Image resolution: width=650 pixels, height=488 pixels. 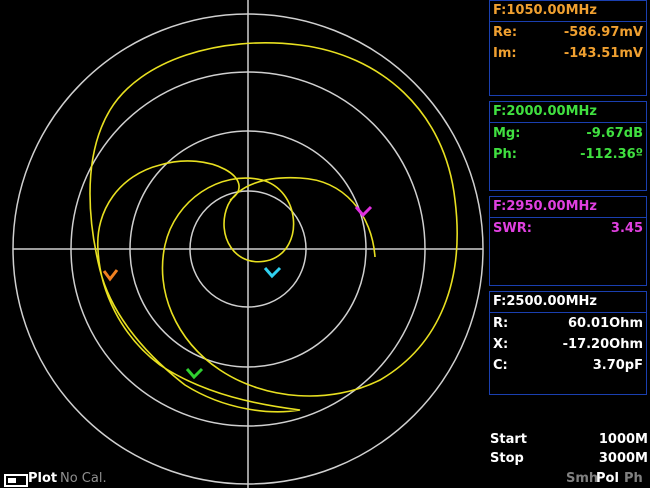 I want to click on row-label: R:, so click(x=501, y=323).